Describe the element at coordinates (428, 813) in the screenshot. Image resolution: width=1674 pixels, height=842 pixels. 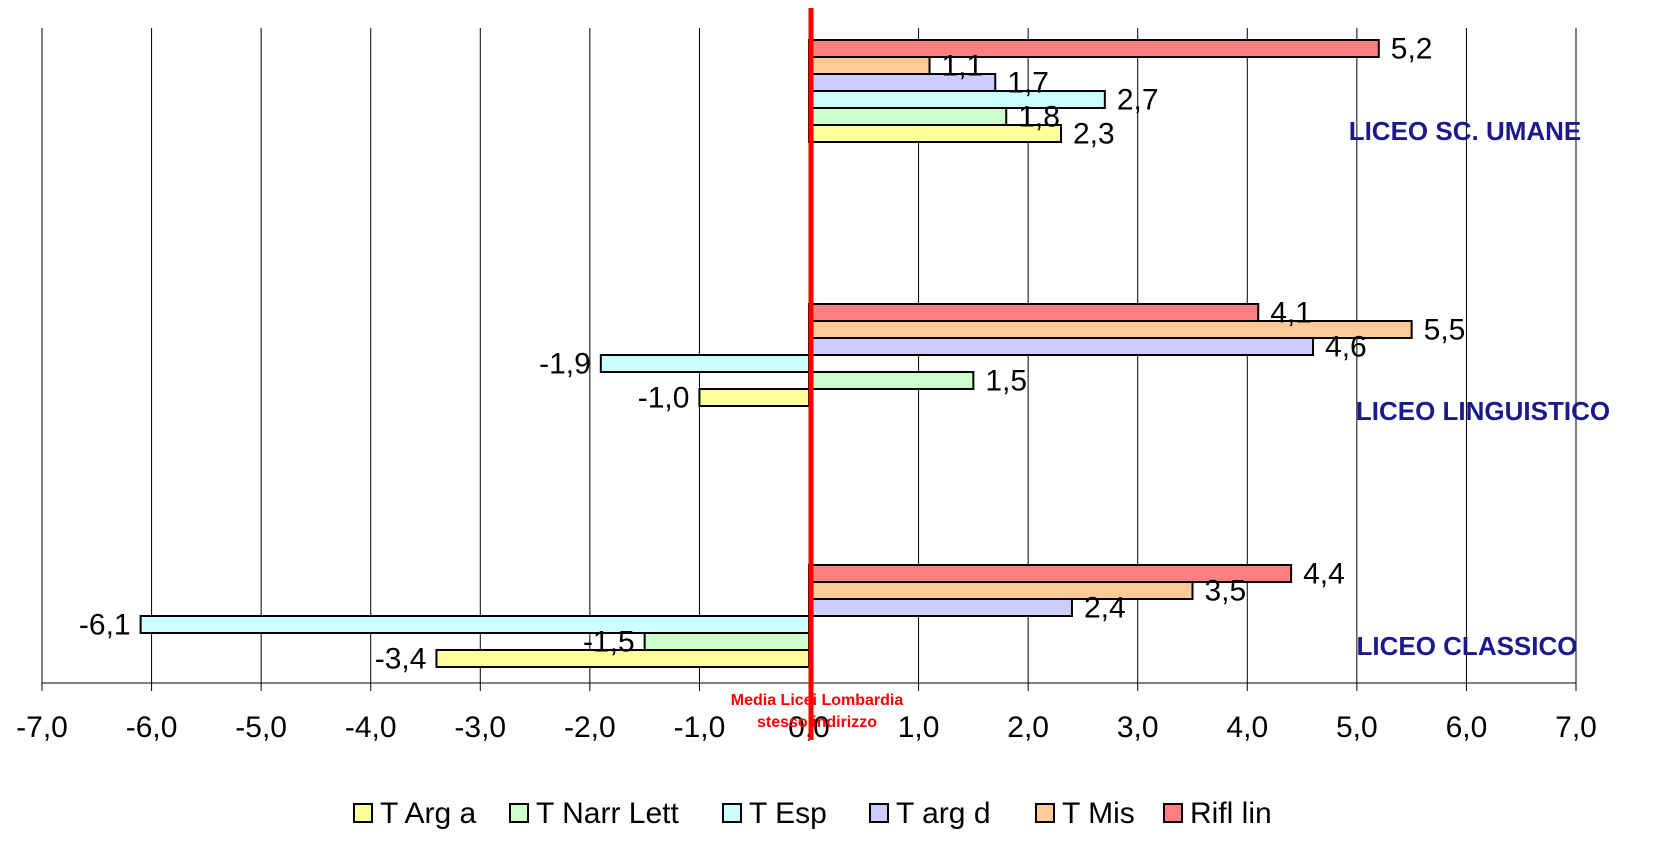
I see `legend-label: T Arg a` at that location.